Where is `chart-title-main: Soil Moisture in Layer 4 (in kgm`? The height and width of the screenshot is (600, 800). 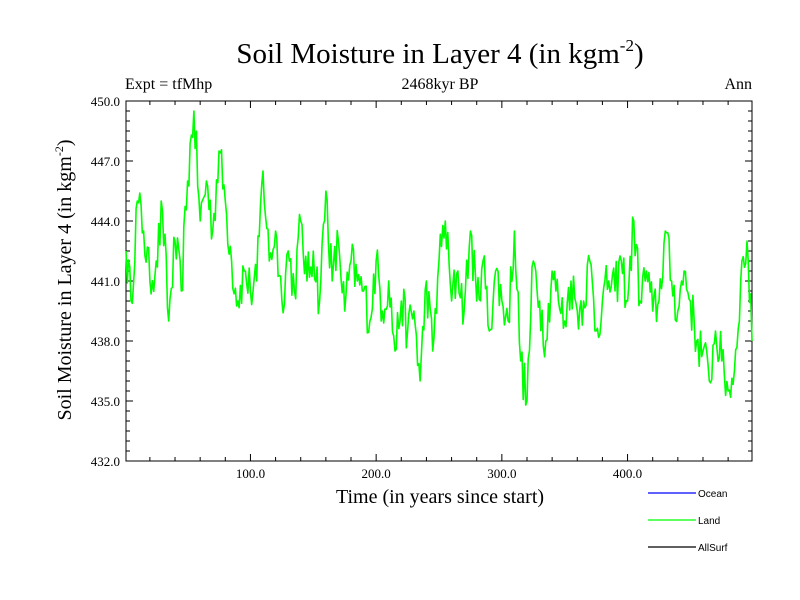 chart-title-main: Soil Moisture in Layer 4 (in kgm is located at coordinates (428, 54).